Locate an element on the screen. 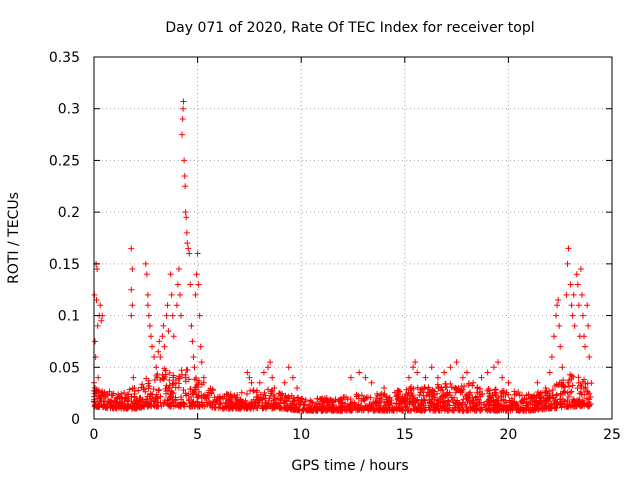 This screenshot has width=640, height=480. y-tick-label: 0 is located at coordinates (75, 420).